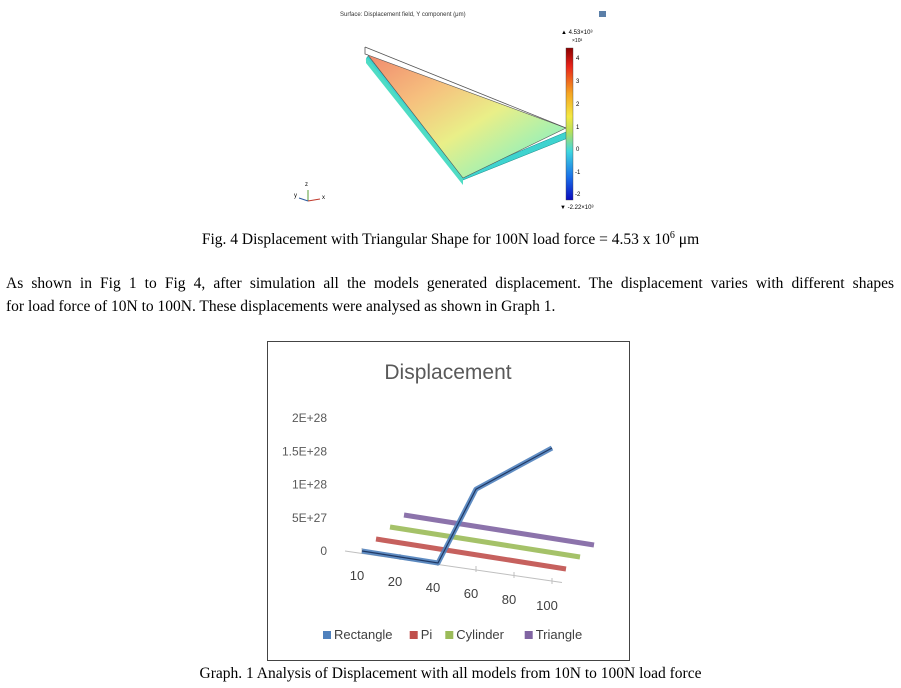 The height and width of the screenshot is (688, 901). What do you see at coordinates (499, 530) in the screenshot?
I see `series-ribbon-triangle` at bounding box center [499, 530].